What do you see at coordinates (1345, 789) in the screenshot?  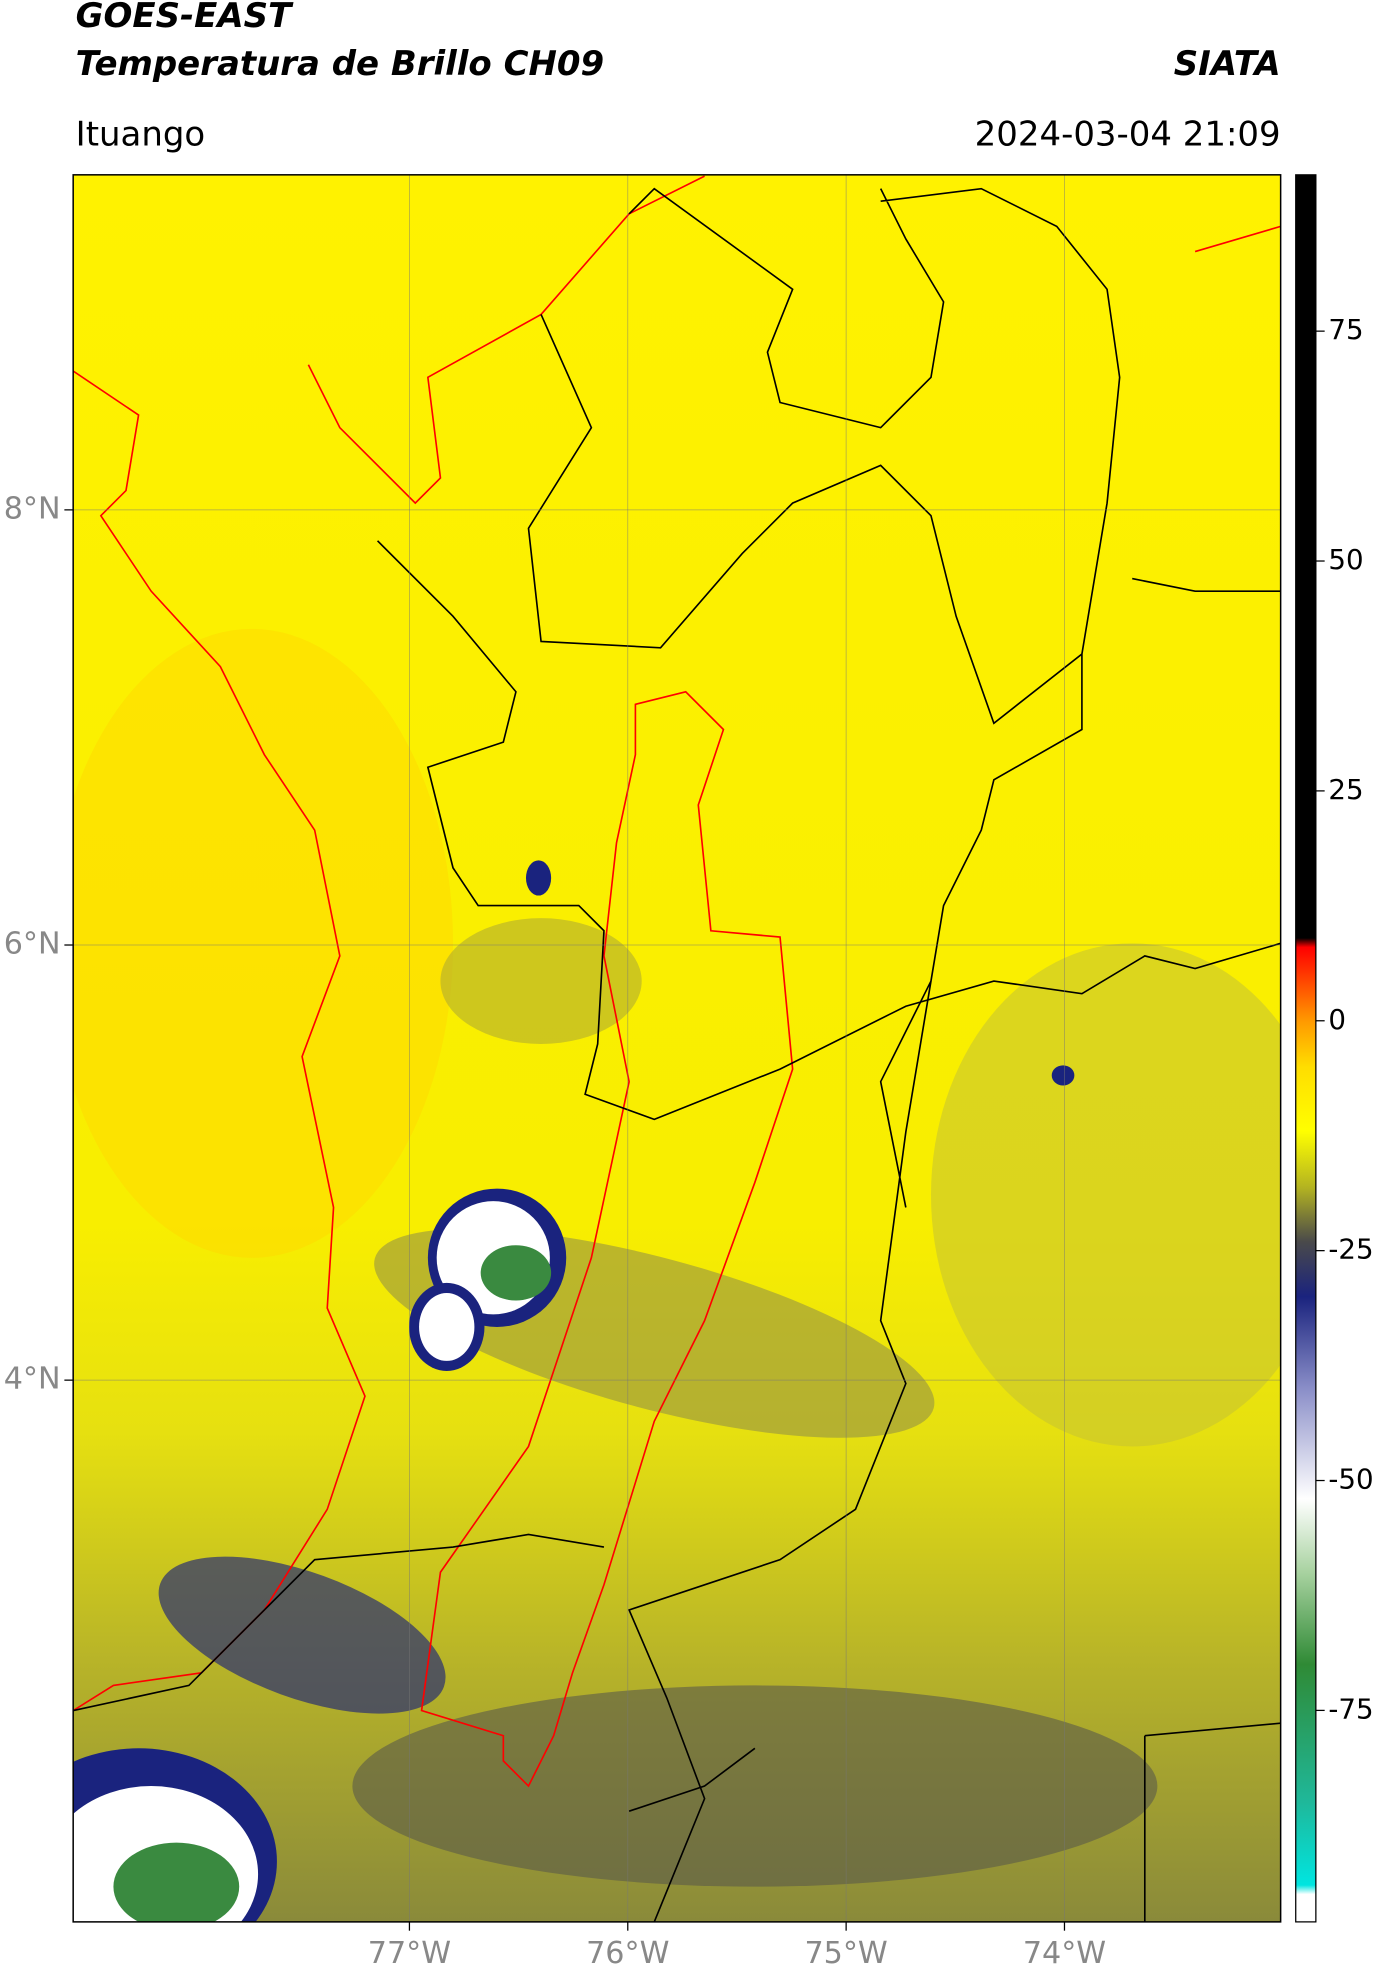 I see `colorbar-tick-label: 25` at bounding box center [1345, 789].